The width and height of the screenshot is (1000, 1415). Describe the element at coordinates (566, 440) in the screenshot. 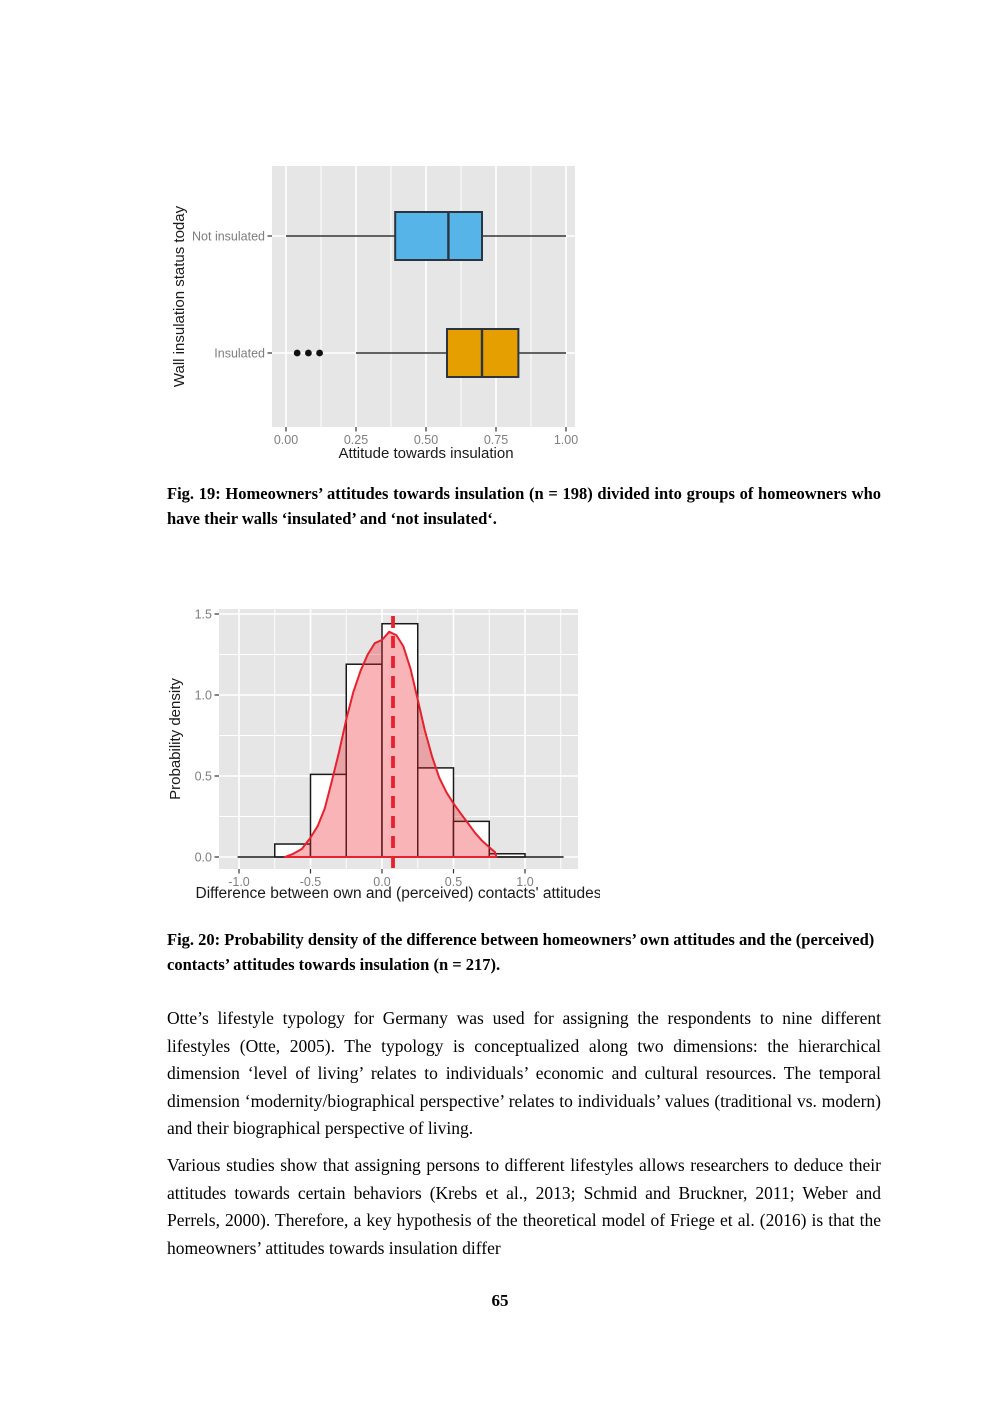

I see `x-tick-label: 1.00` at that location.